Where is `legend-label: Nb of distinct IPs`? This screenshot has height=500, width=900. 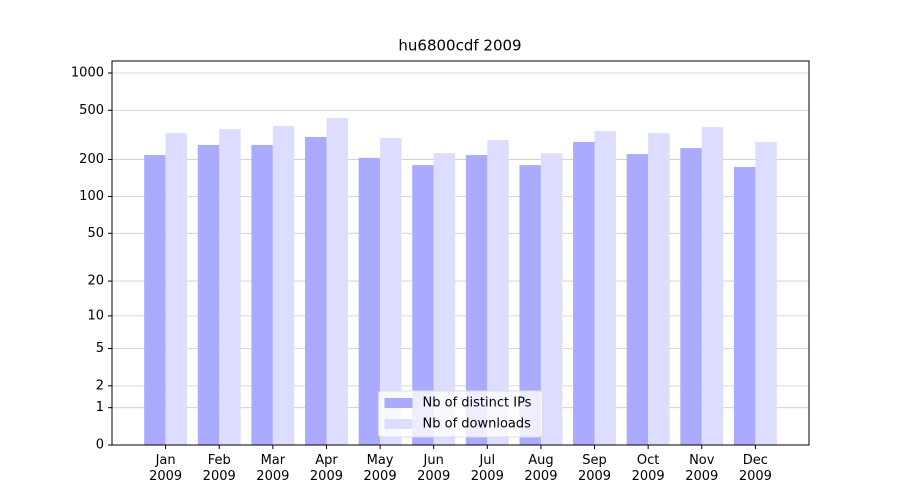 legend-label: Nb of distinct IPs is located at coordinates (477, 403).